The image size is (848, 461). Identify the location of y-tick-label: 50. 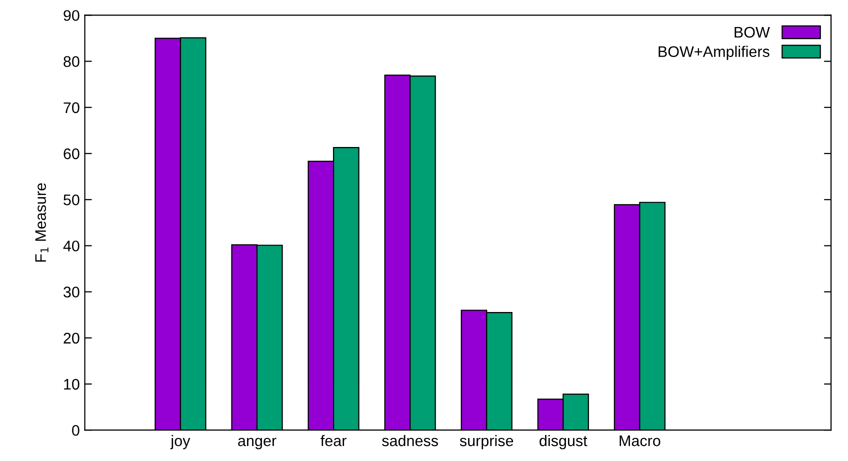
(72, 200).